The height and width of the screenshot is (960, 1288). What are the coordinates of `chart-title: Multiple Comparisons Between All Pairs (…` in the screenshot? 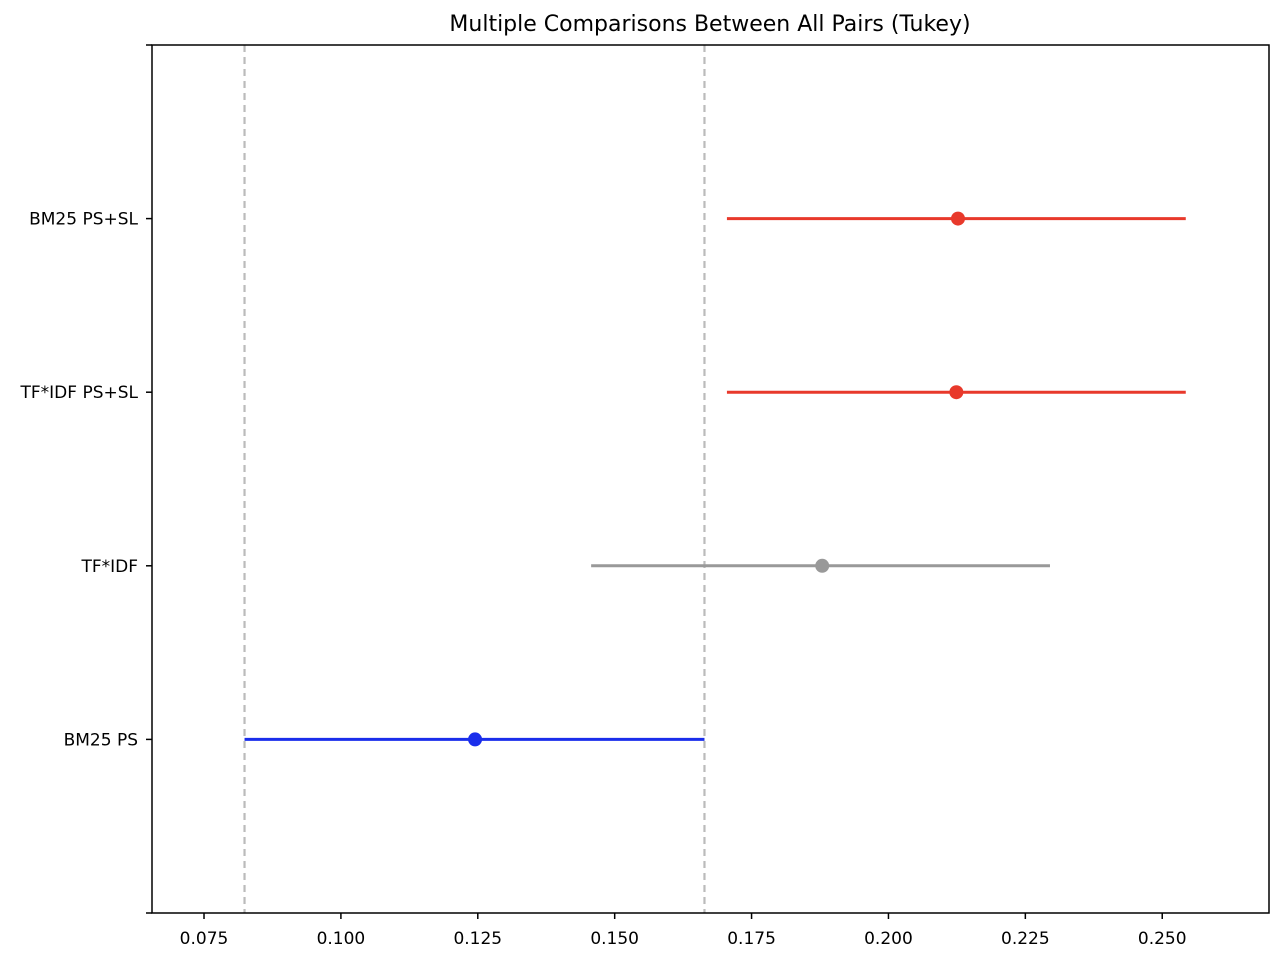 It's located at (709, 24).